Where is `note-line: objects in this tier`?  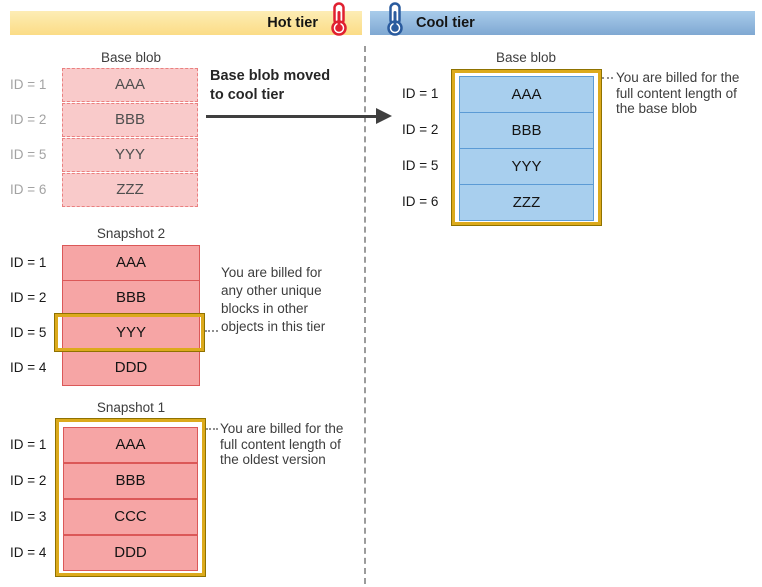
note-line: objects in this tier is located at coordinates (273, 326).